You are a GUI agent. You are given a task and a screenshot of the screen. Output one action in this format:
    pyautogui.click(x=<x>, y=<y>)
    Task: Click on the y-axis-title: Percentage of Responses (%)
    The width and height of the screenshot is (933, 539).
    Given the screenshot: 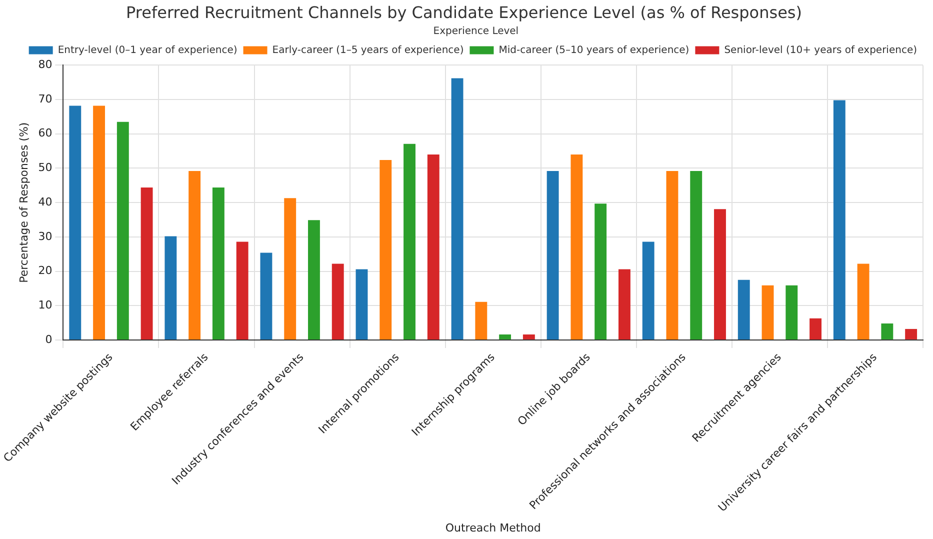 What is the action you would take?
    pyautogui.click(x=23, y=202)
    